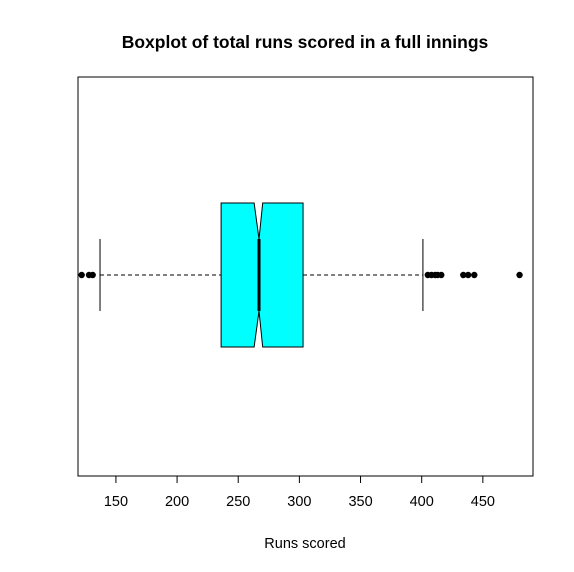 The width and height of the screenshot is (574, 572). I want to click on x-tick-label: 300, so click(299, 502).